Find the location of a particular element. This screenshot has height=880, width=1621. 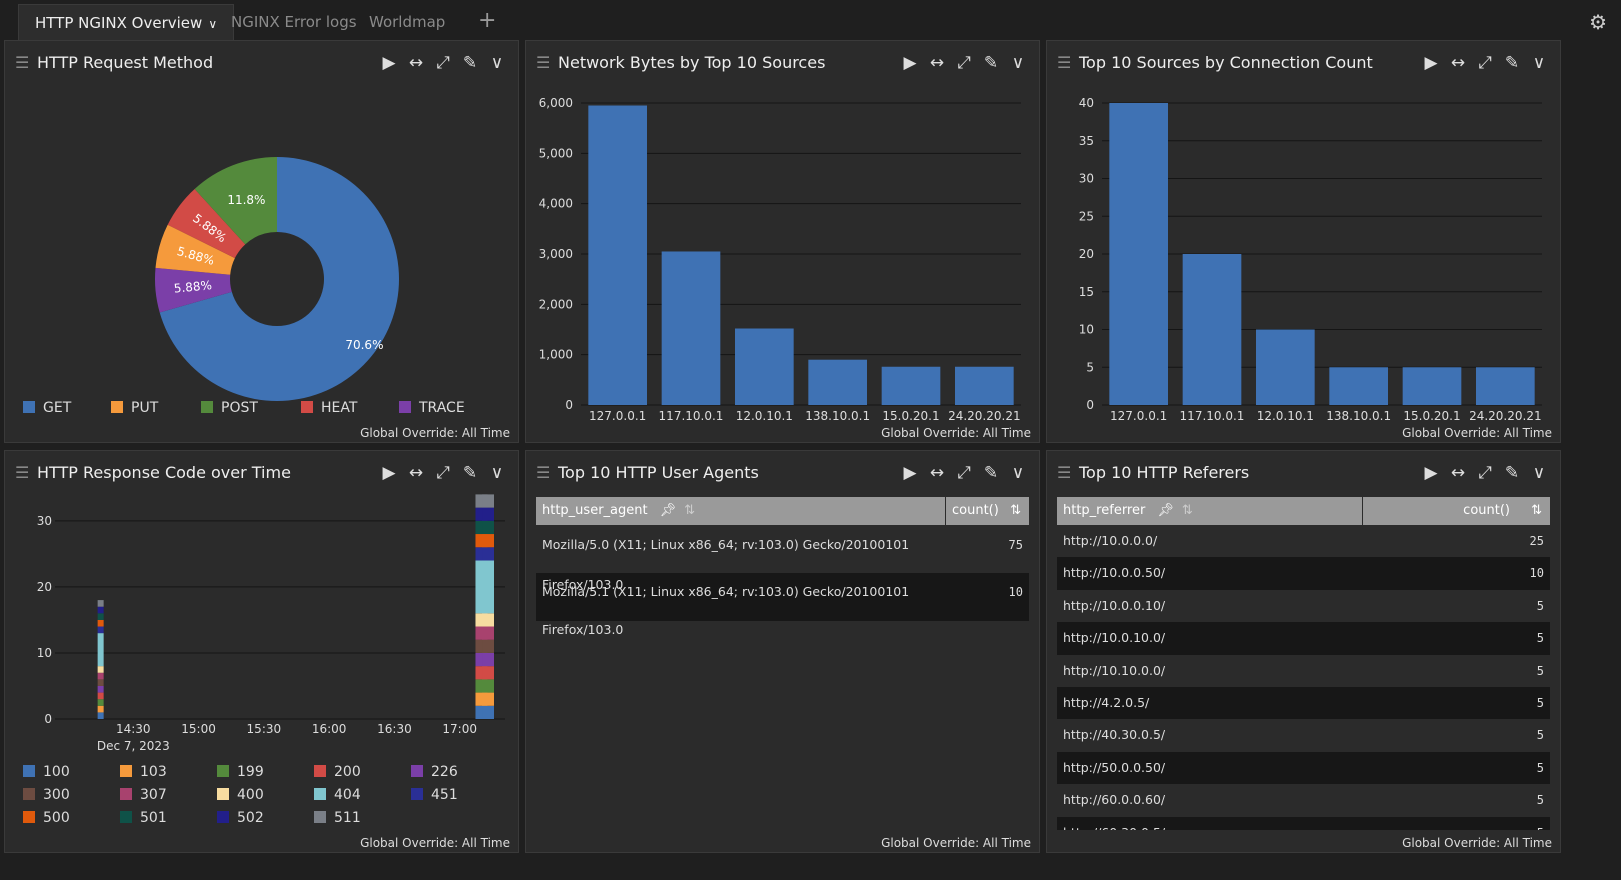

legend-item-100: 100 is located at coordinates (46, 772).